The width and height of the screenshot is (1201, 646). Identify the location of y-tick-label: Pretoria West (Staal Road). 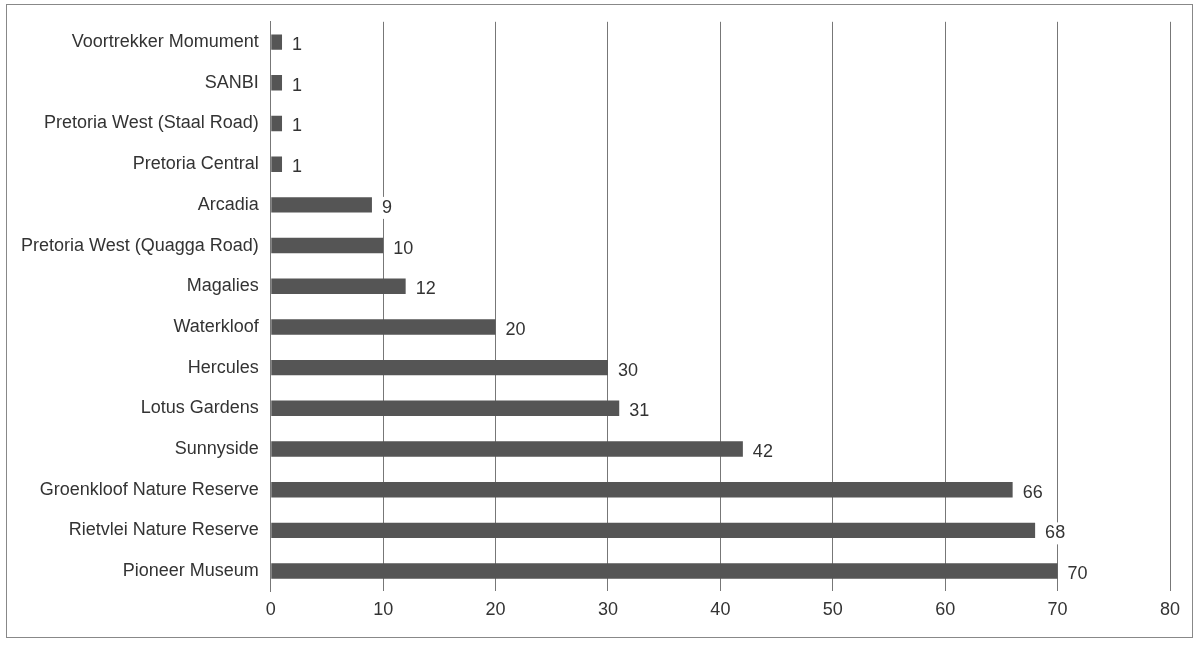
(151, 122).